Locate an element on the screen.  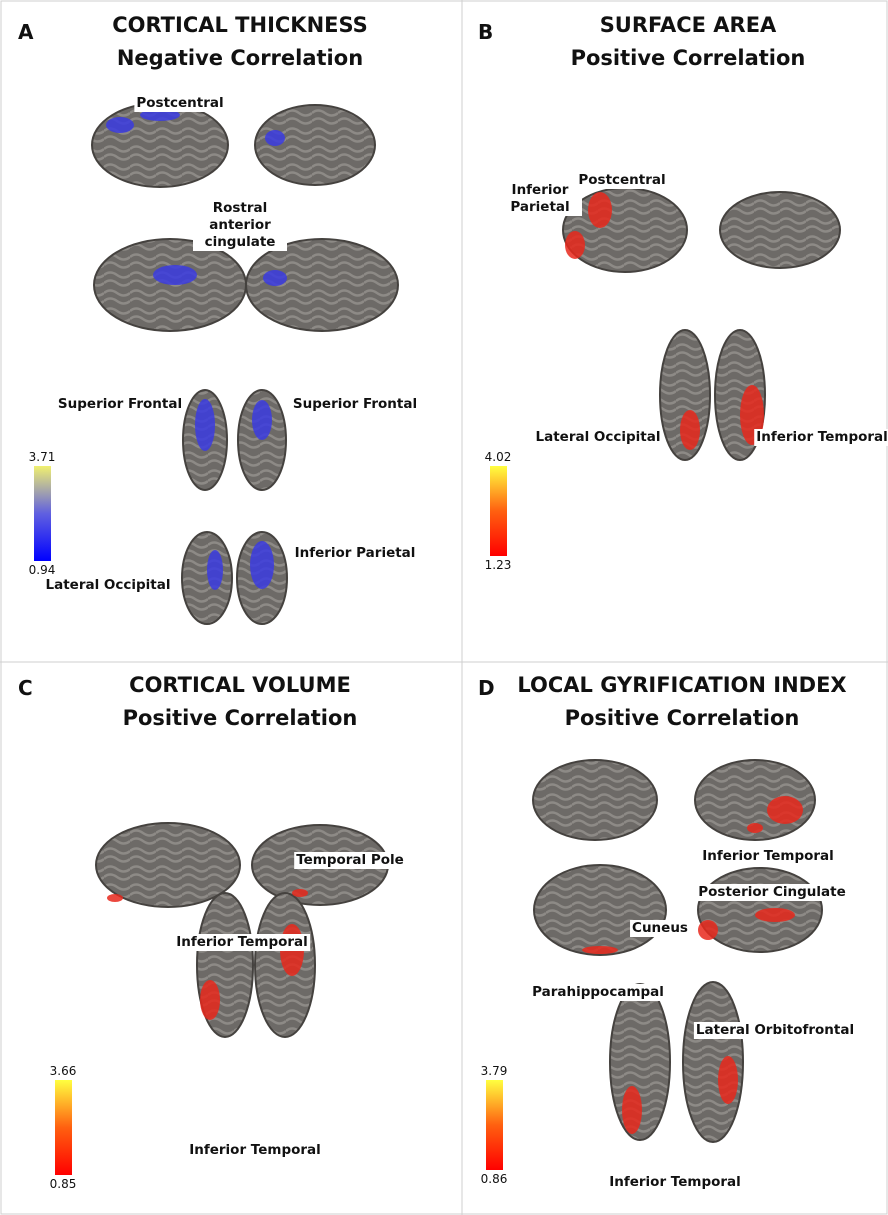
panel-letter: C is located at coordinates (25, 688).